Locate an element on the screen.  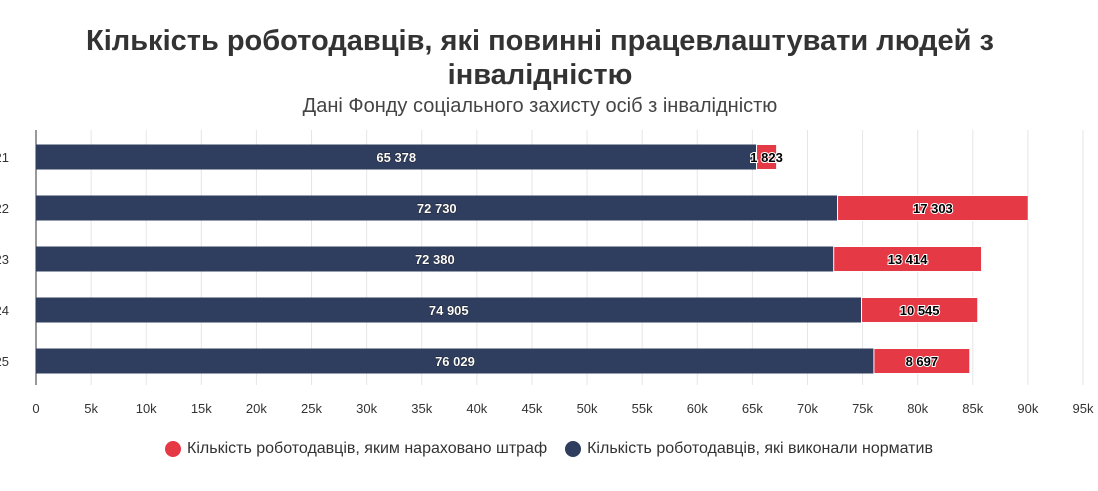
x-tick-label: 30k is located at coordinates (366, 408).